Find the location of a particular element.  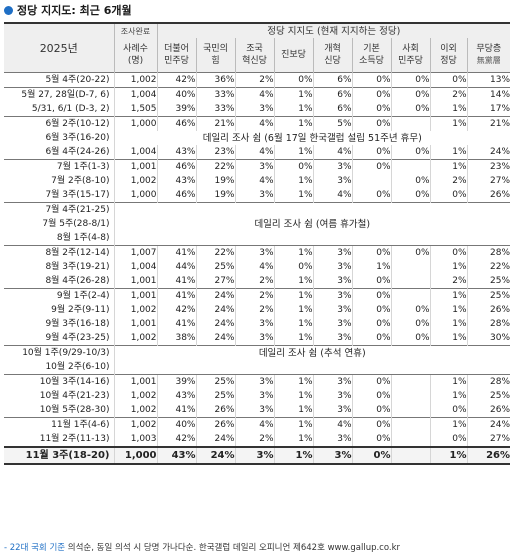

table-row: 6월 2주(10-12) 1,000 46% 21% 4% 1% 5% 0% 1% 21% is located at coordinates (257, 123).